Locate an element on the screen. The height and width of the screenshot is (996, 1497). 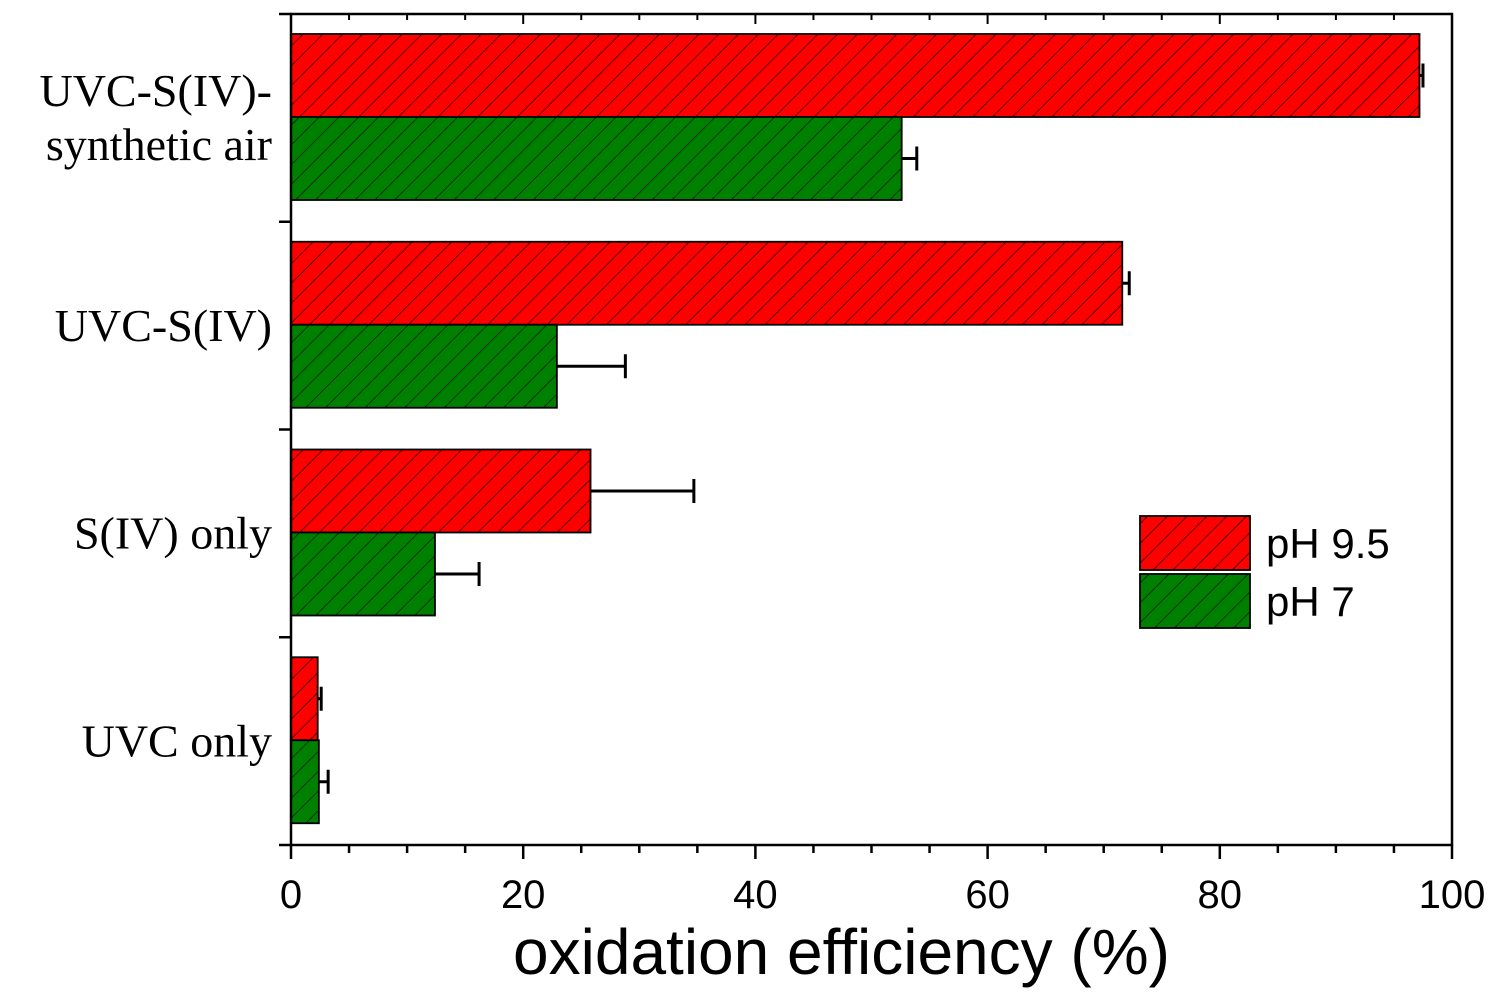
x-tick-label-60: 60 is located at coordinates (987, 895).